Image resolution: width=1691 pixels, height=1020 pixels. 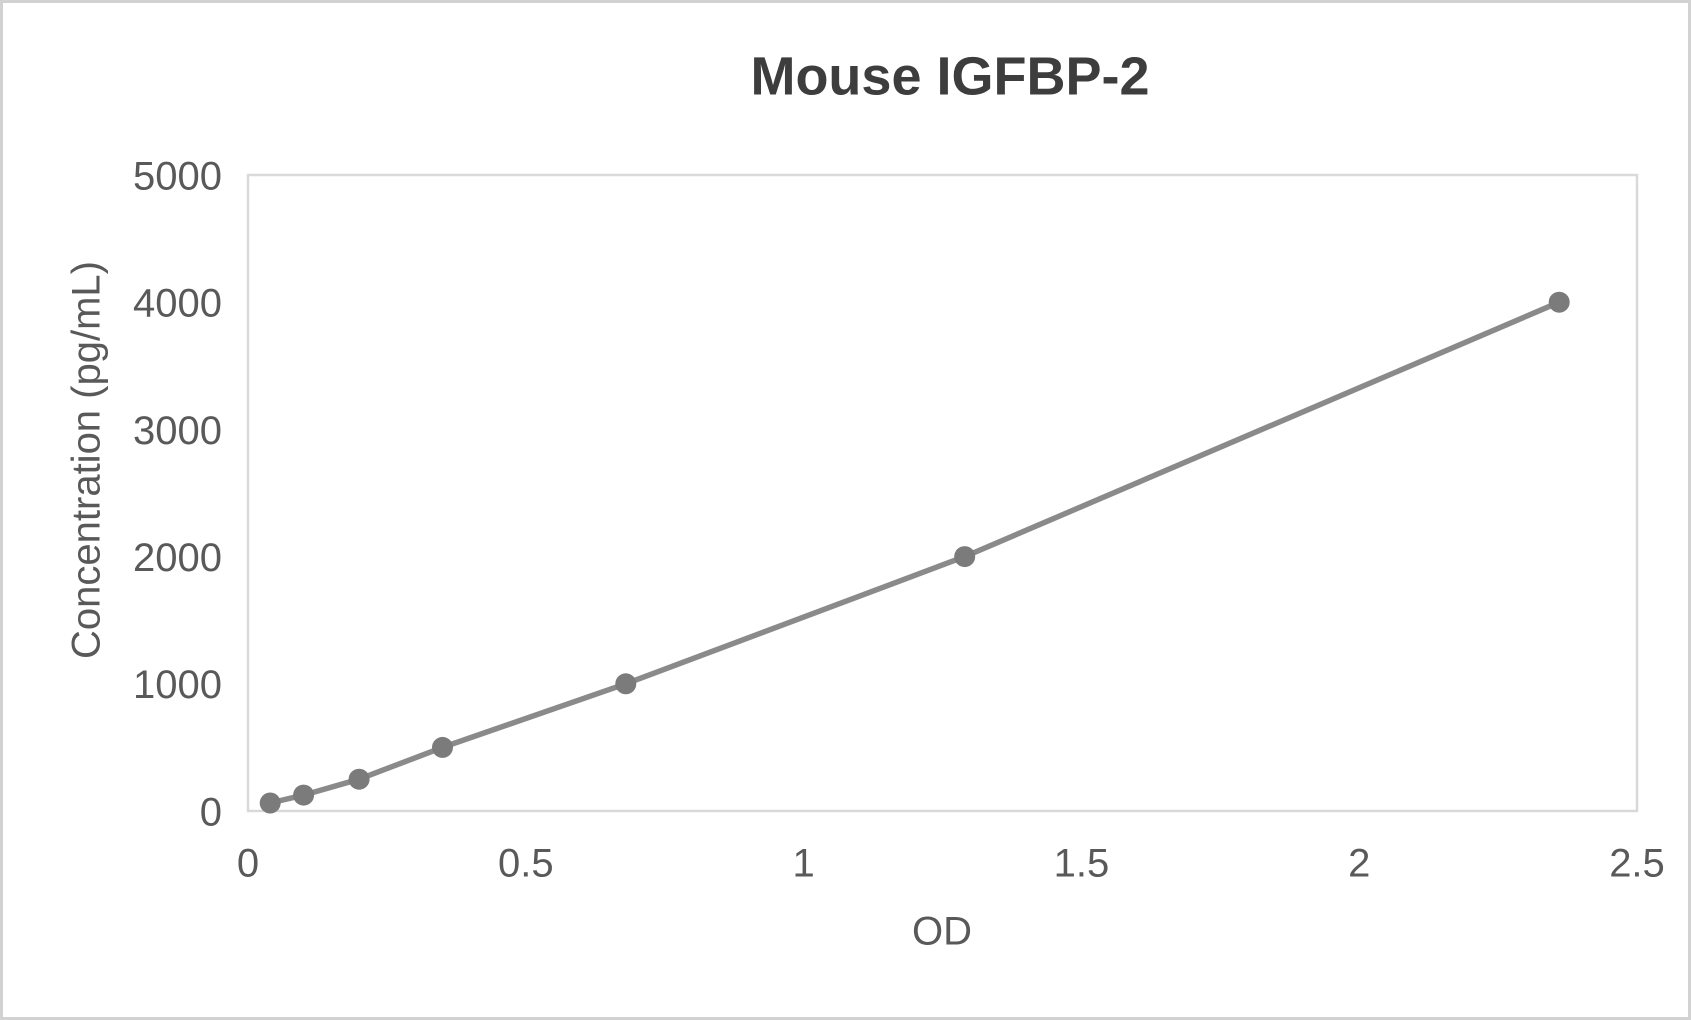 What do you see at coordinates (177, 176) in the screenshot?
I see `y-tick-label: 5000` at bounding box center [177, 176].